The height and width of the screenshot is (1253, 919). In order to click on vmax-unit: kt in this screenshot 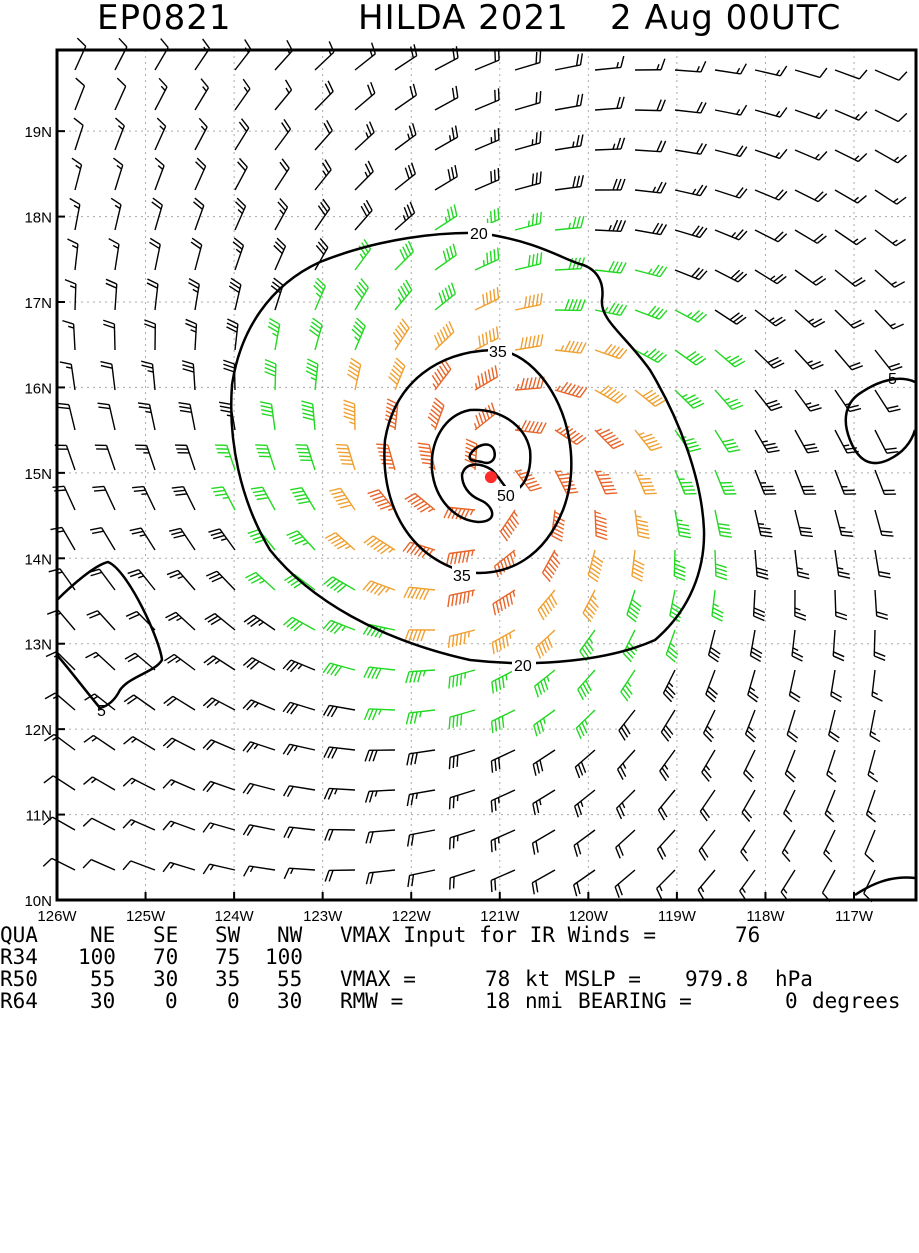, I will do `click(537, 979)`.